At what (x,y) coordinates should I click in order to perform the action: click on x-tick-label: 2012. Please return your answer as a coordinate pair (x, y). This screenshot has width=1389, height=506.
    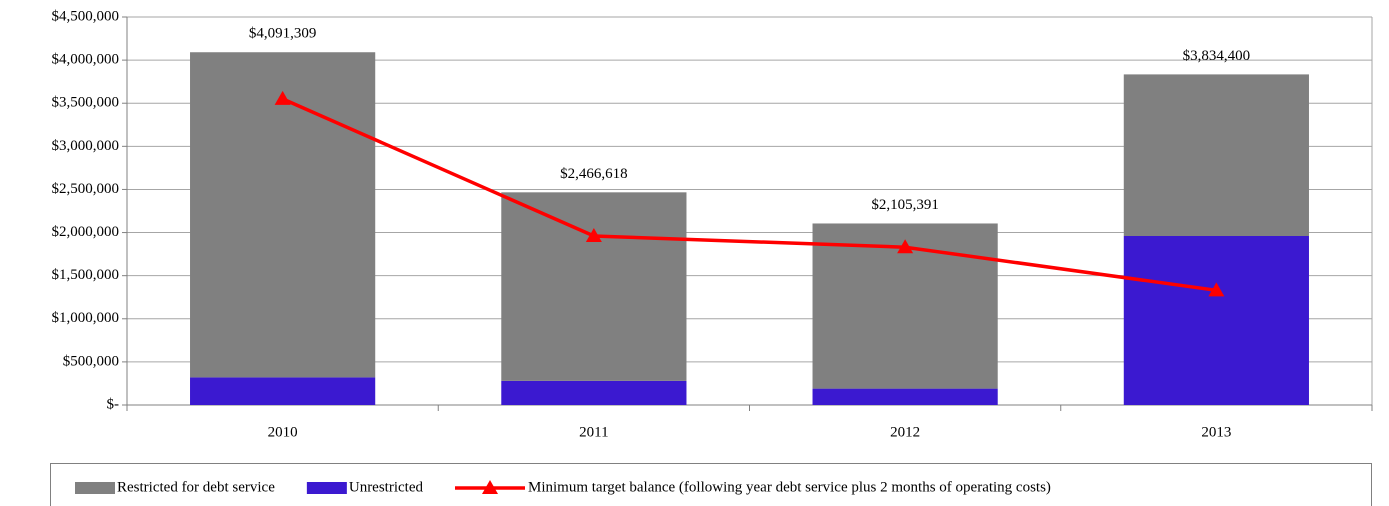
    Looking at the image, I should click on (905, 432).